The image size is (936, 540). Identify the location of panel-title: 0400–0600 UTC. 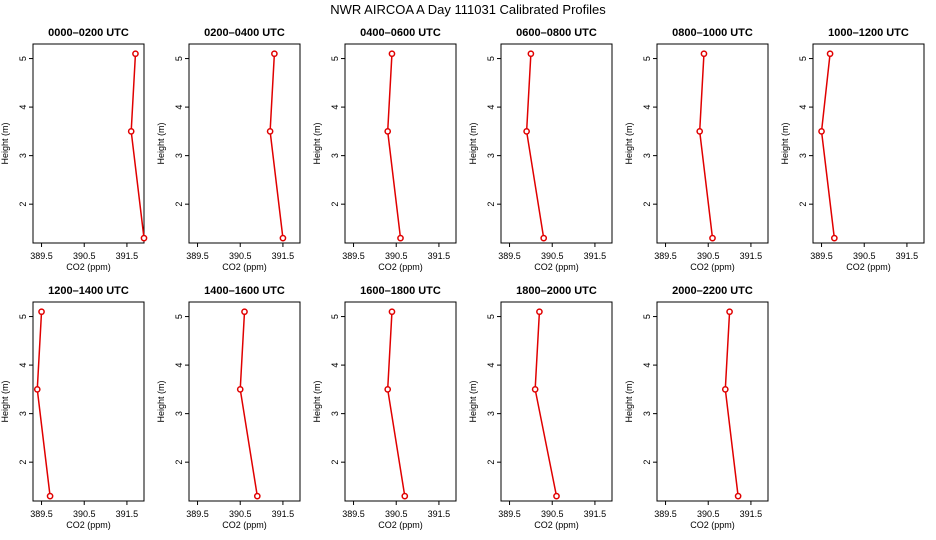
(400, 33).